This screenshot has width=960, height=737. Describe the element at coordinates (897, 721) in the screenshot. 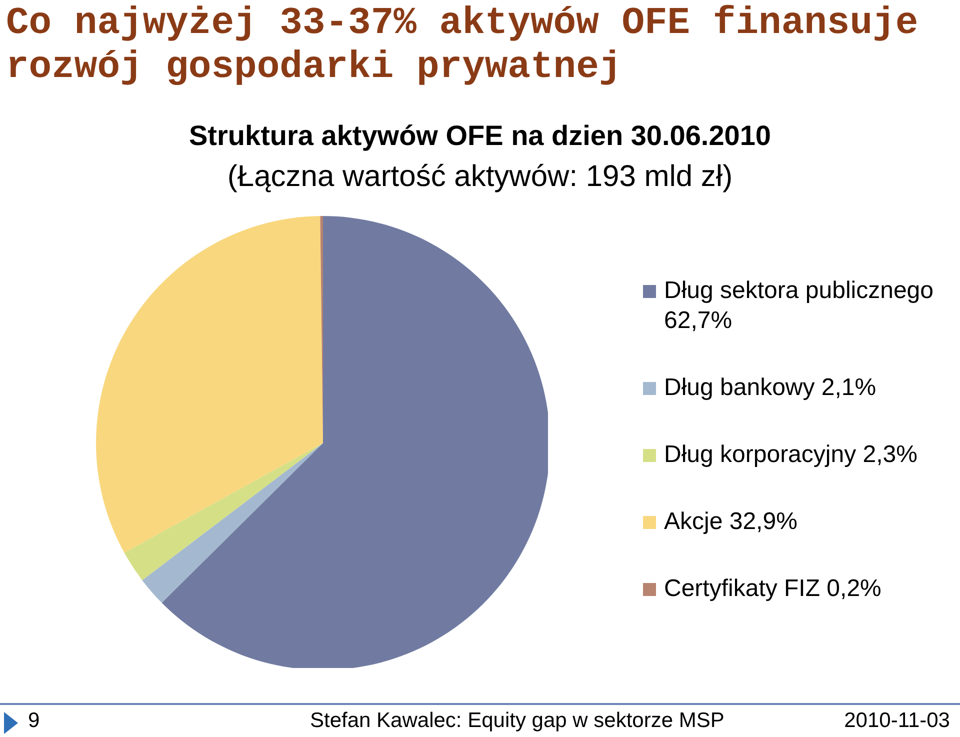

I see `text: 2010-11-03` at that location.